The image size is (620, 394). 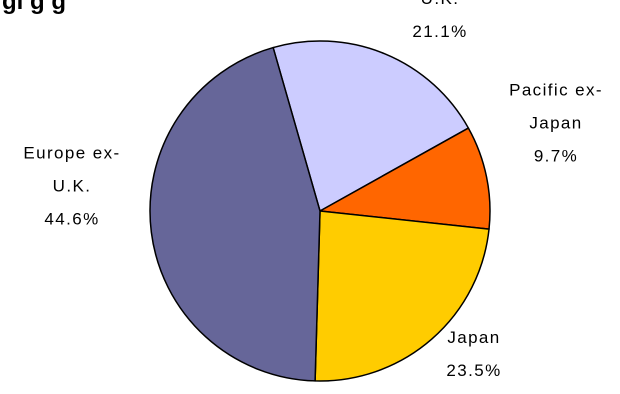 What do you see at coordinates (371, 126) in the screenshot?
I see `pie-slice-u-k` at bounding box center [371, 126].